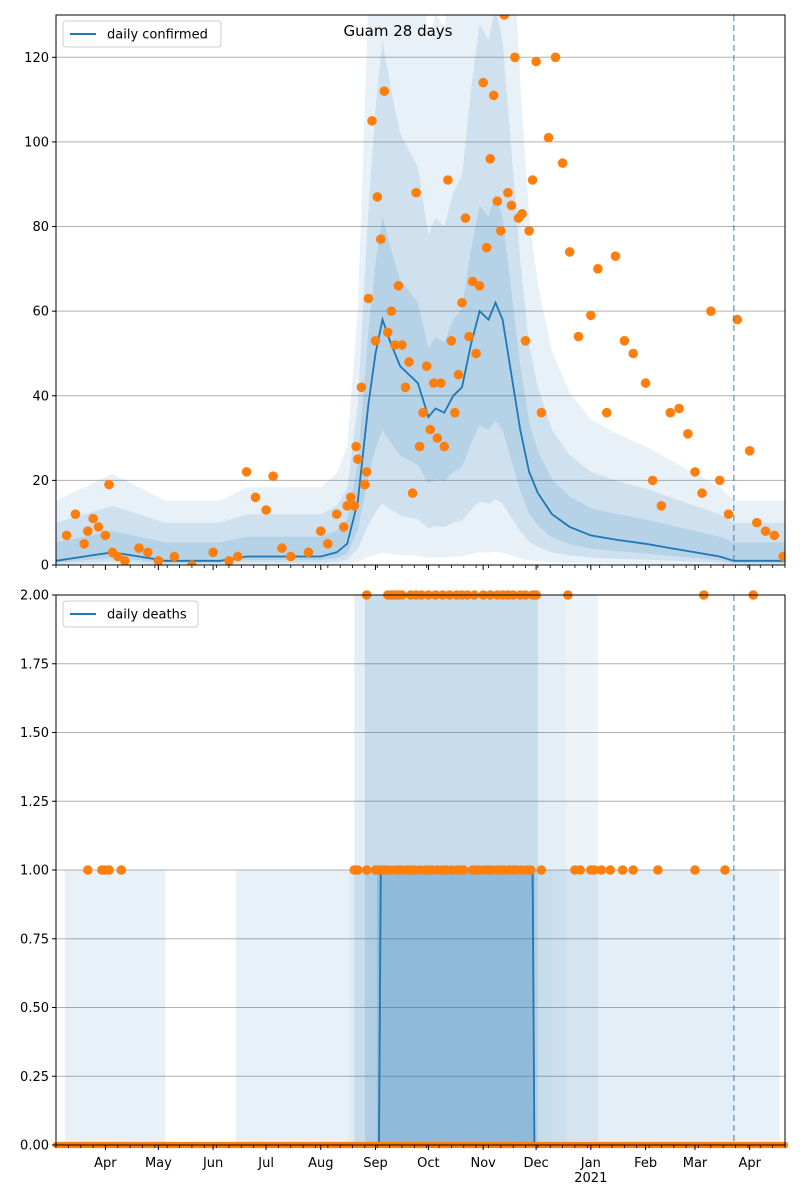 This screenshot has width=800, height=1200. Describe the element at coordinates (36, 58) in the screenshot. I see `confirmed-y-tick-label: 120` at that location.